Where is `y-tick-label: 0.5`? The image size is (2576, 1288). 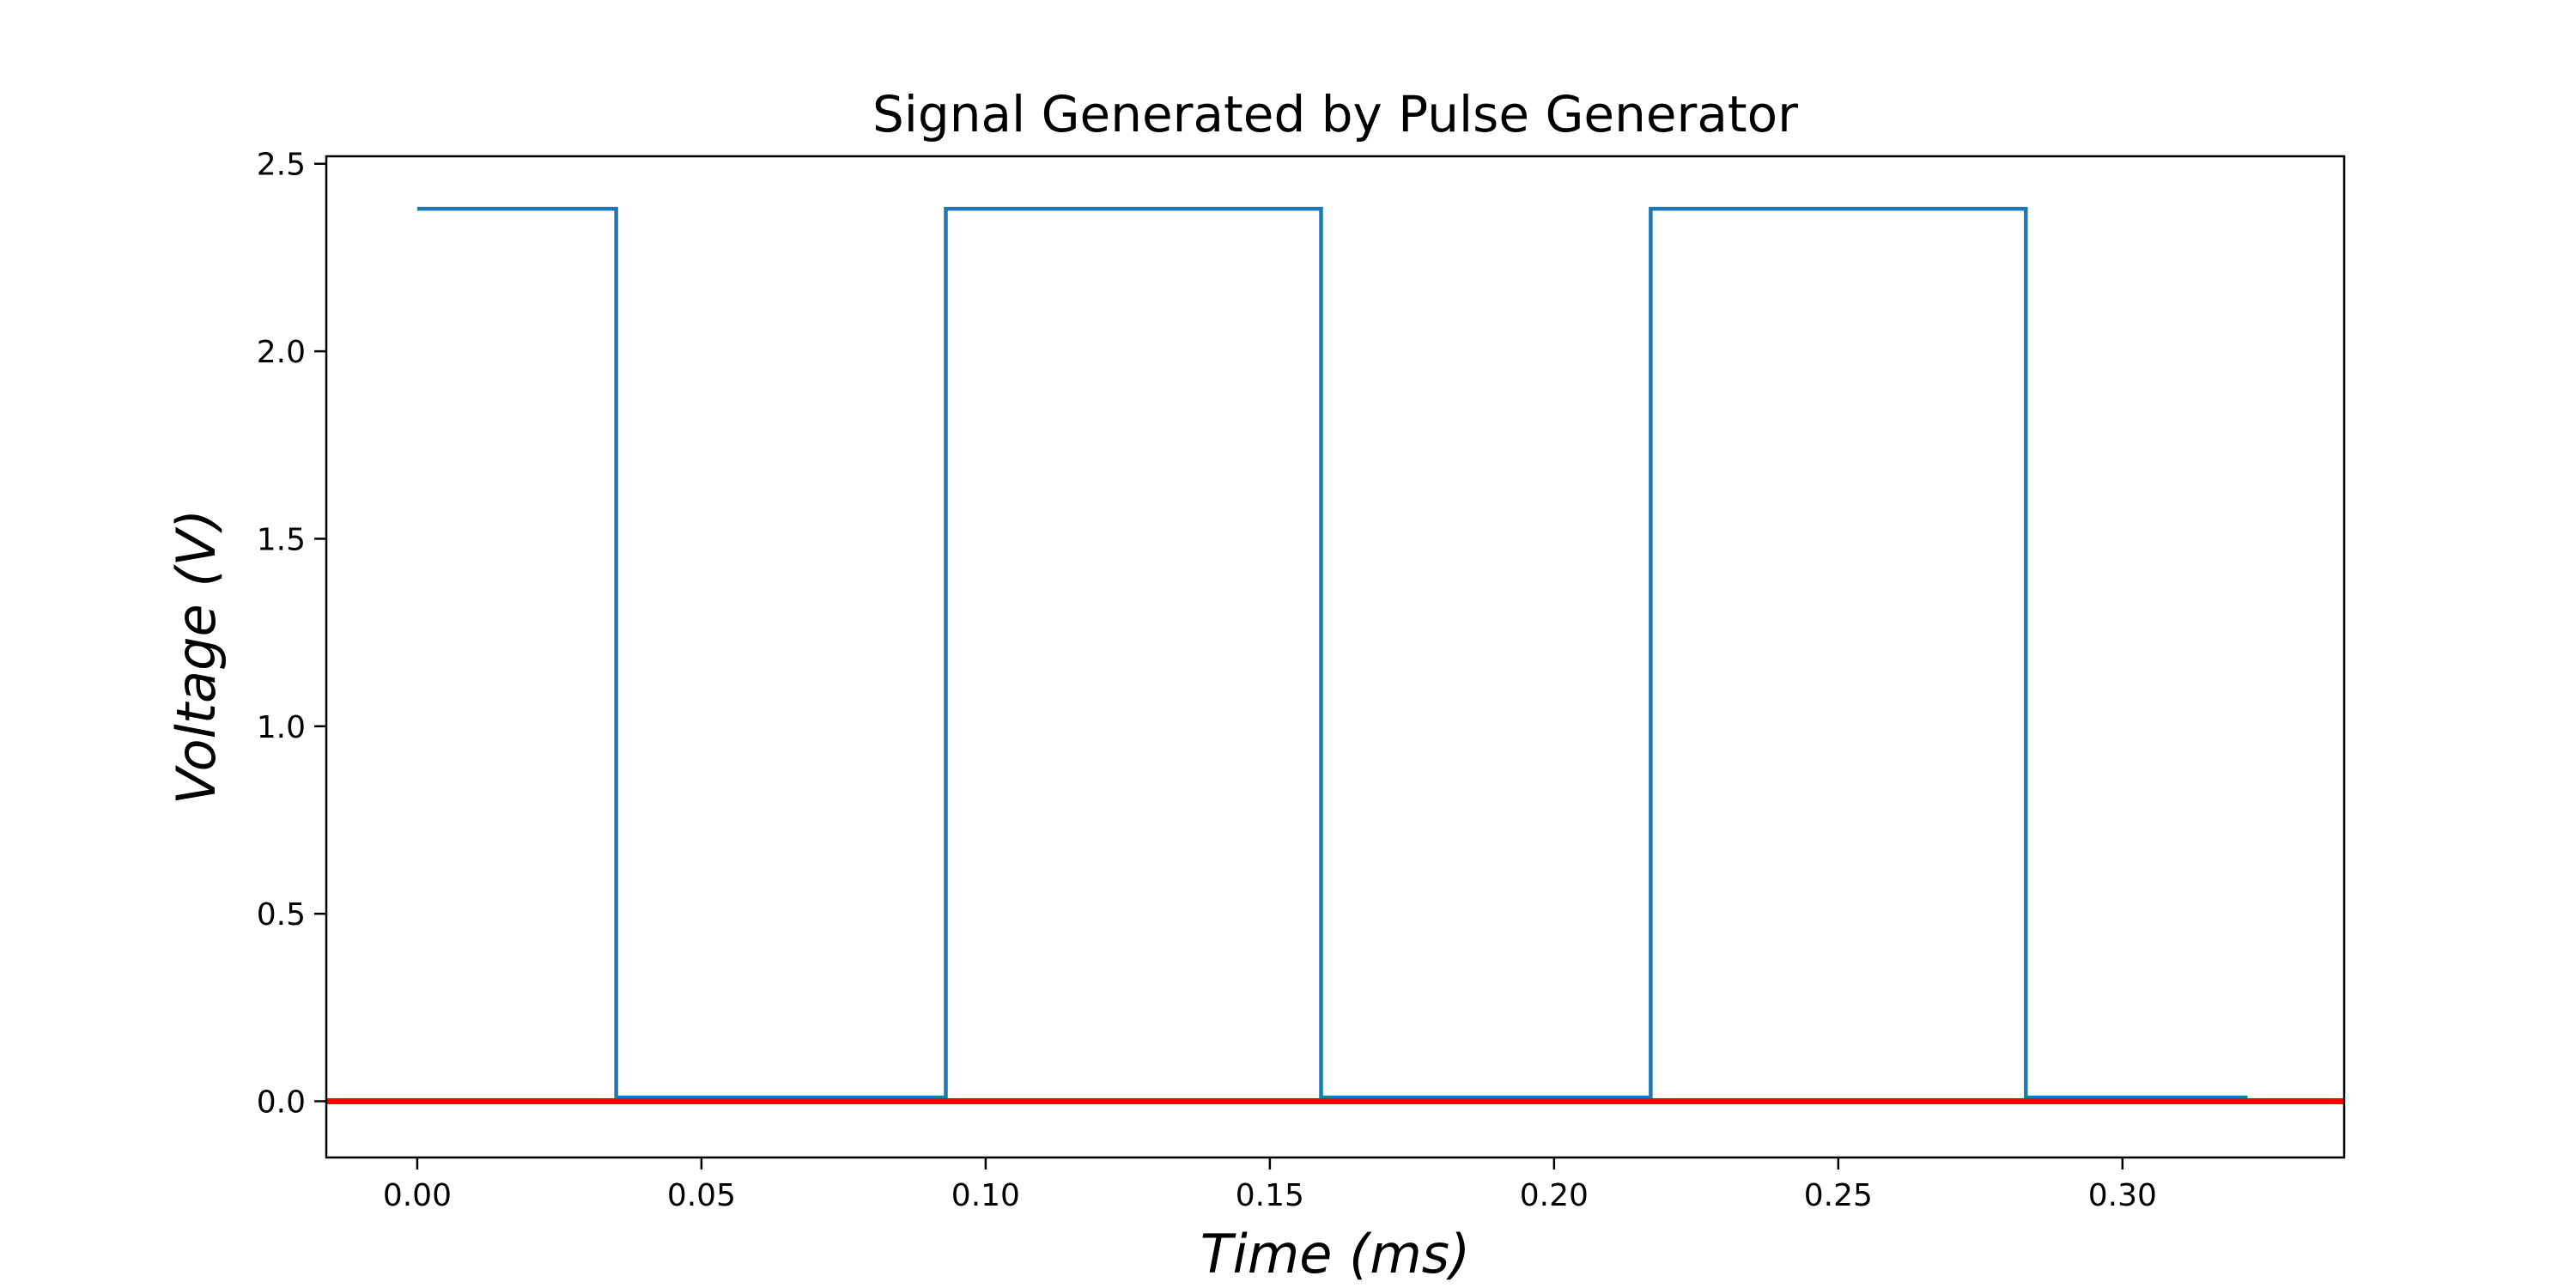 y-tick-label: 0.5 is located at coordinates (281, 915).